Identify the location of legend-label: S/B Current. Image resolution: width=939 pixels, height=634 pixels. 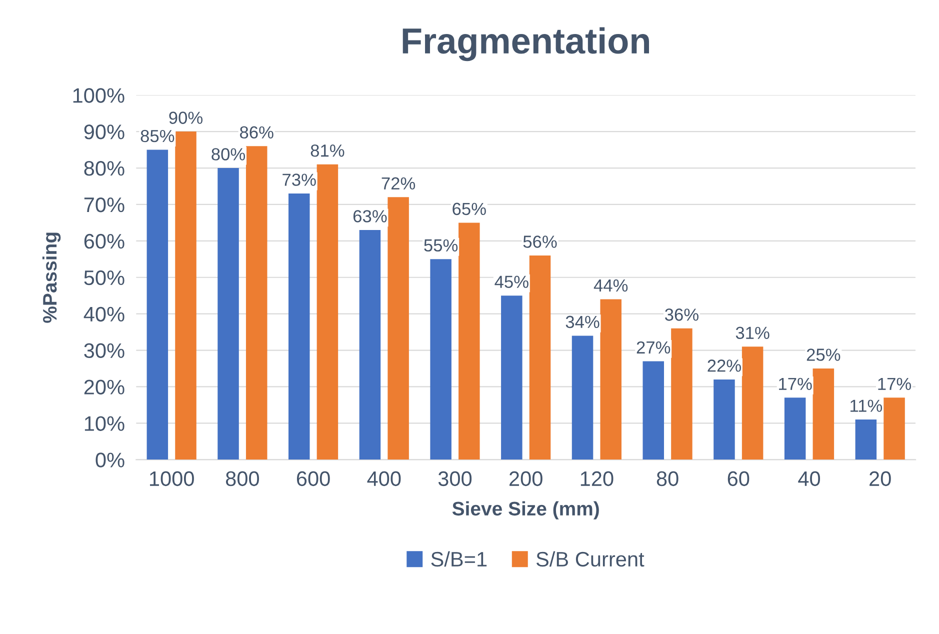
(590, 559).